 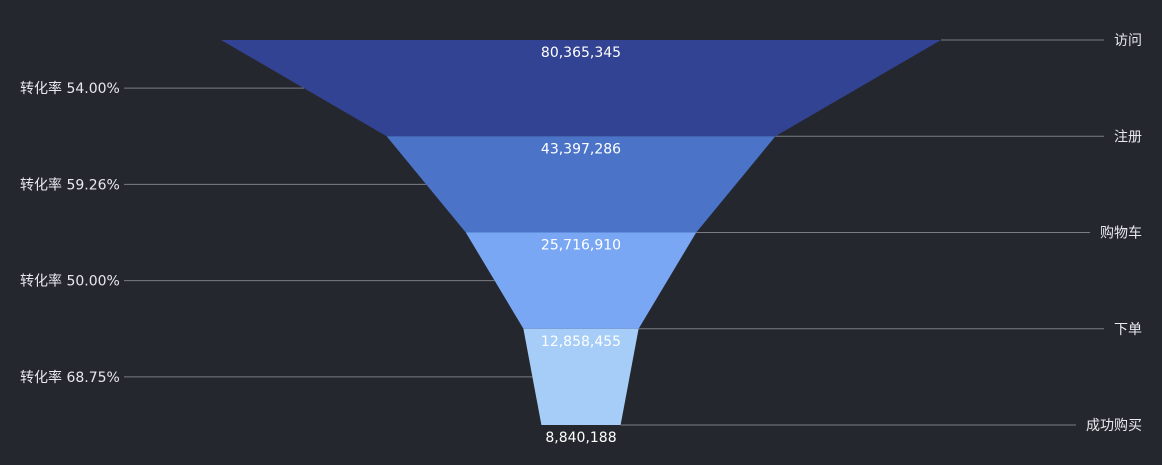 I want to click on value-label-4: 8,840,188, so click(x=580, y=438).